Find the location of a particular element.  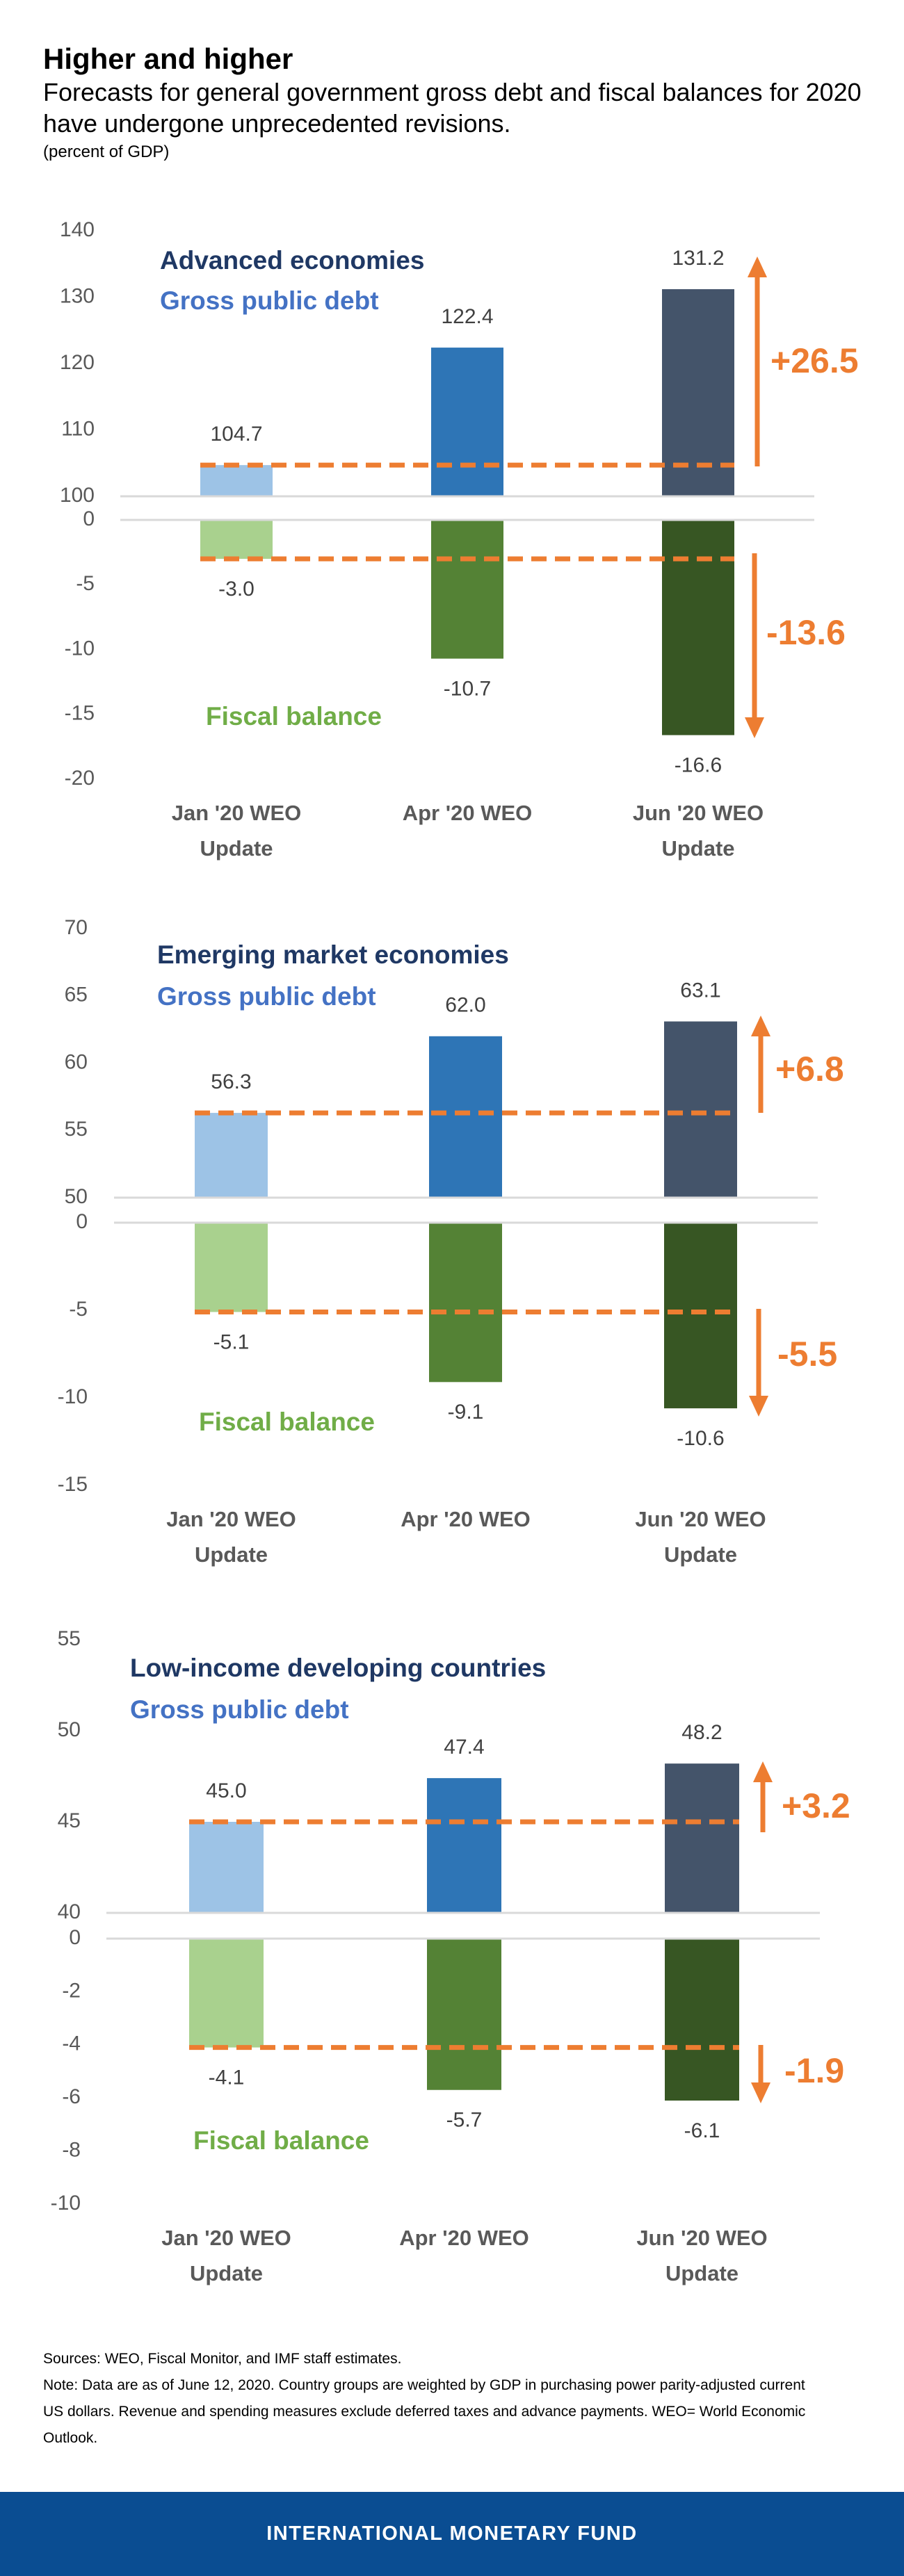

debt-value-label: 63.1 is located at coordinates (700, 990).